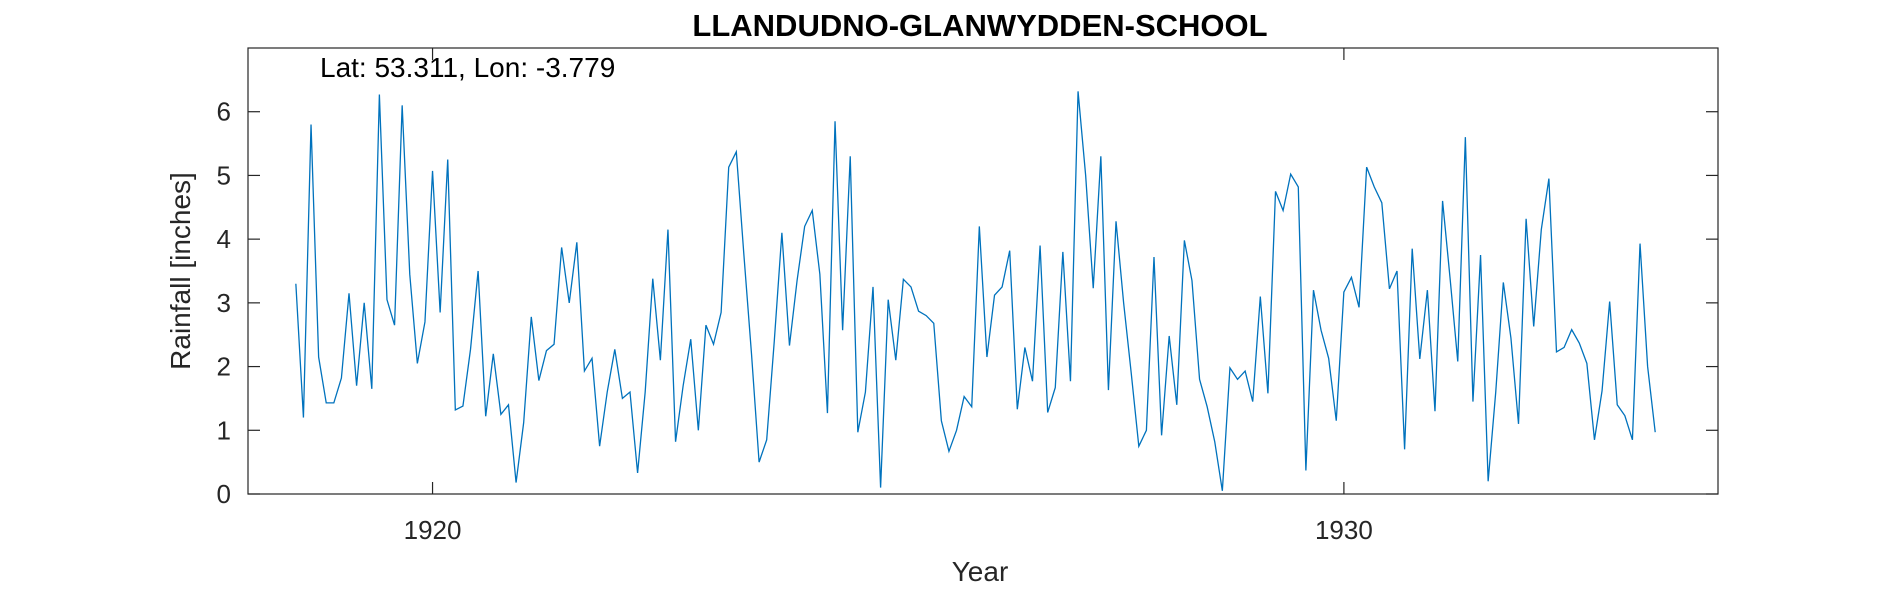 The height and width of the screenshot is (591, 1890). What do you see at coordinates (224, 175) in the screenshot?
I see `y-tick-label: 5` at bounding box center [224, 175].